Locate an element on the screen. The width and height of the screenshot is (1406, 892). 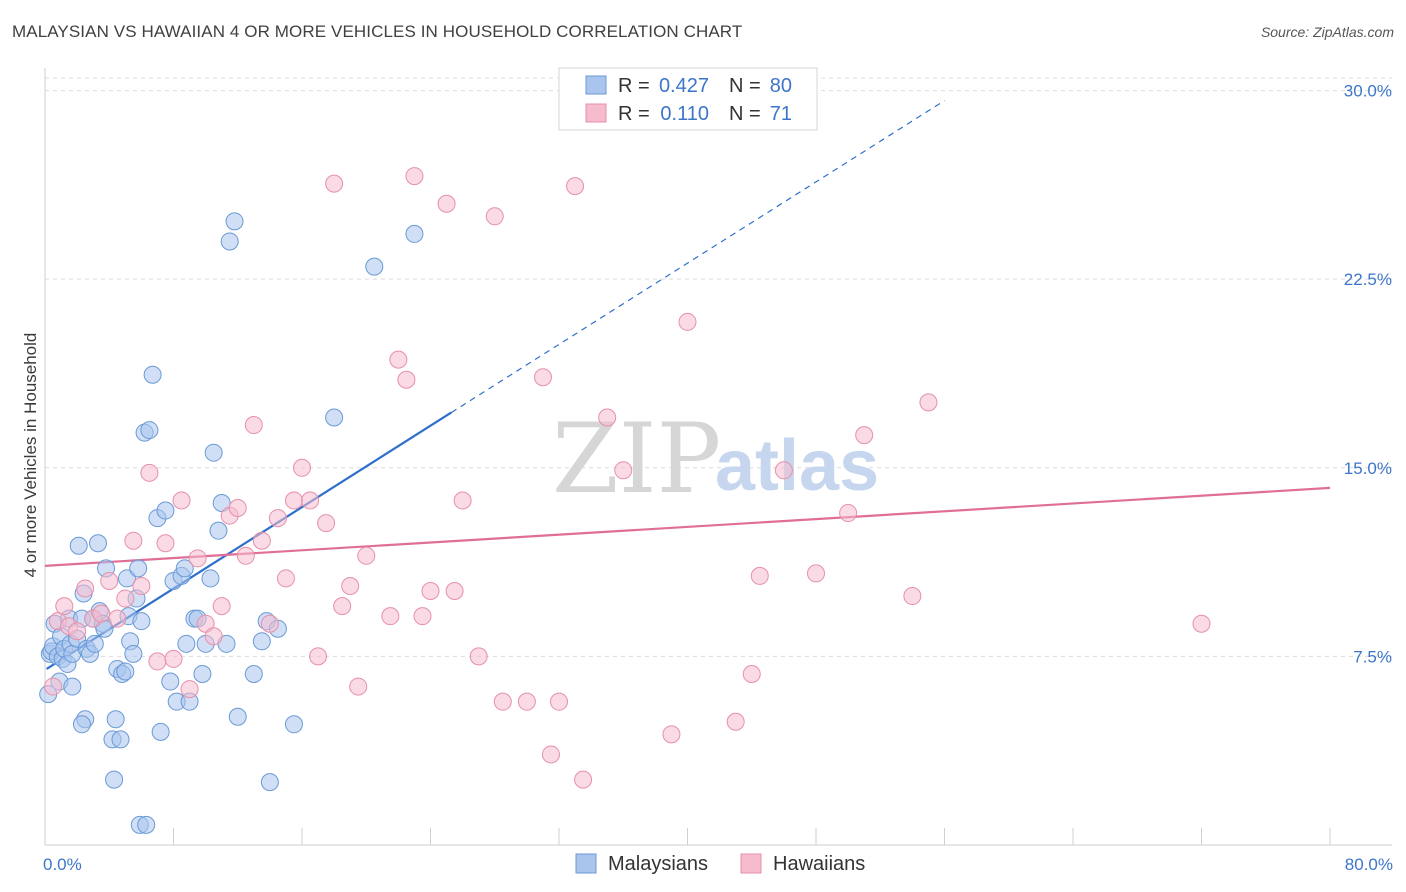
source-credit: Source: ZipAtlas.com is located at coordinates (1327, 32).